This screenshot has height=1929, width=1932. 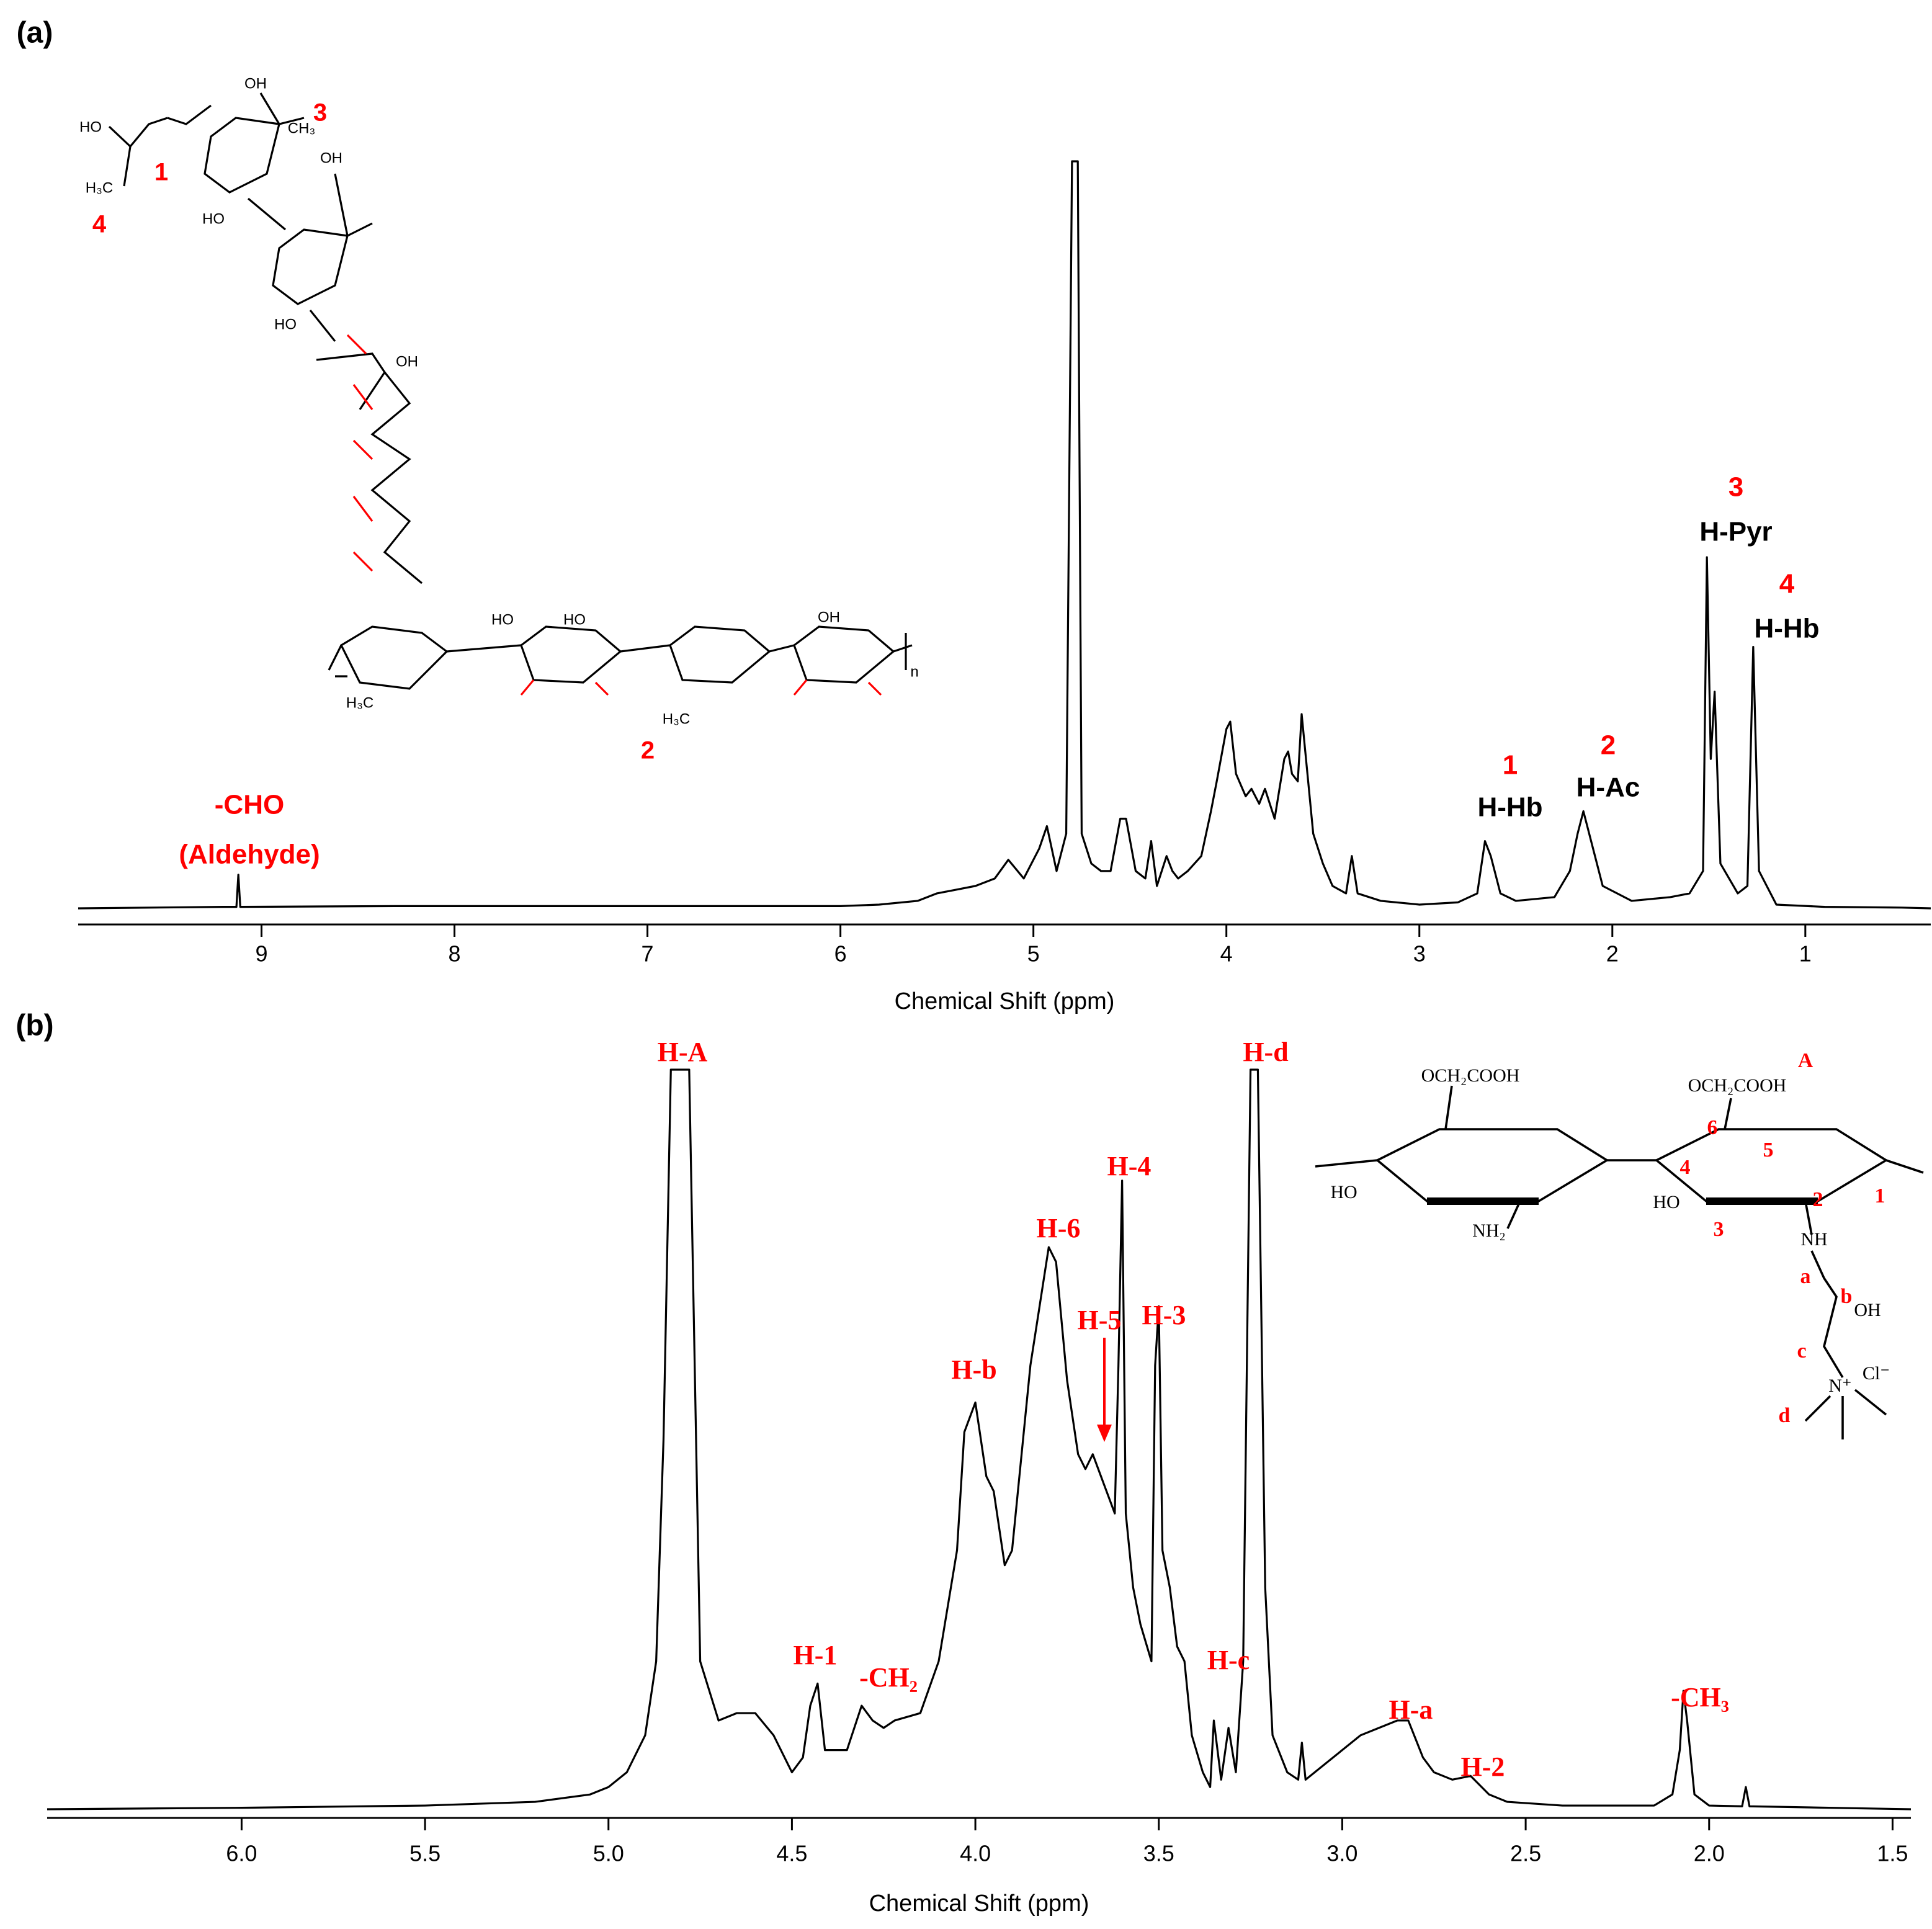 What do you see at coordinates (241, 1854) in the screenshot?
I see `x-tick-label: 6.0` at bounding box center [241, 1854].